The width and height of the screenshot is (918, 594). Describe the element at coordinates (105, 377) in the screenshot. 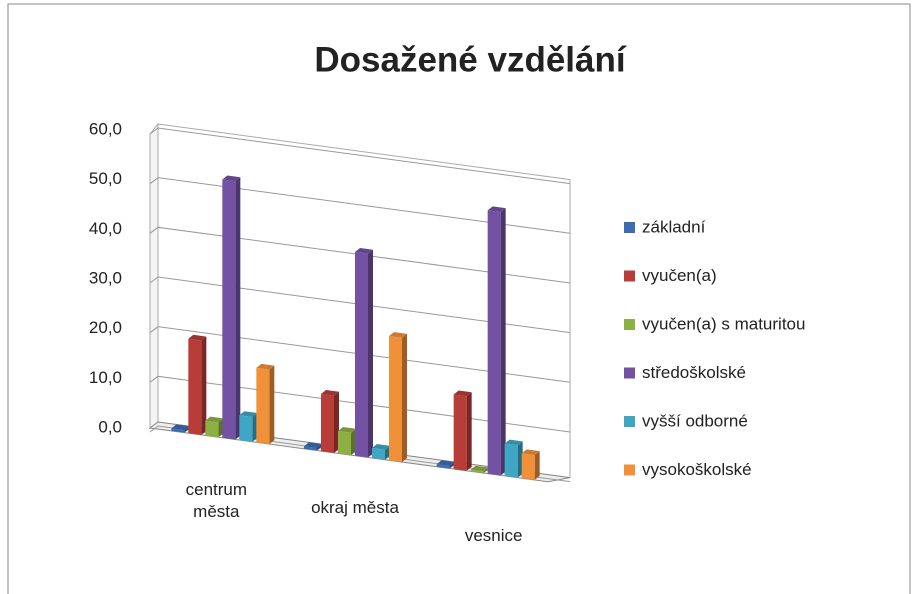

I see `y-tick-label: 10,0` at that location.